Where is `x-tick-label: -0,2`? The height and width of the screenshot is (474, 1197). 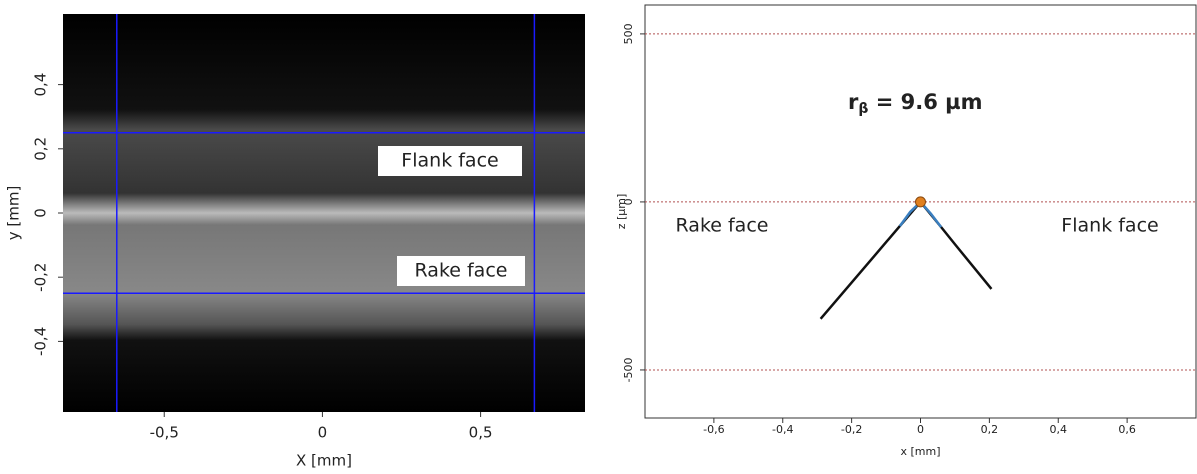
x-tick-label: -0,2 is located at coordinates (851, 429).